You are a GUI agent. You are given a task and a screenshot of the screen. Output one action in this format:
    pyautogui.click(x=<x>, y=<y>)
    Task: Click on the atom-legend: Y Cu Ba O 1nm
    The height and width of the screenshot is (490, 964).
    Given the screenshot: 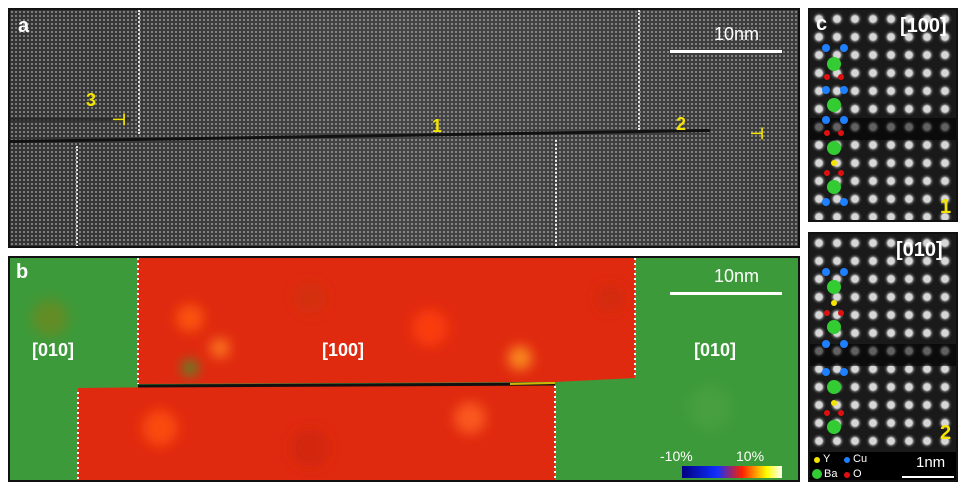 What is the action you would take?
    pyautogui.click(x=883, y=466)
    